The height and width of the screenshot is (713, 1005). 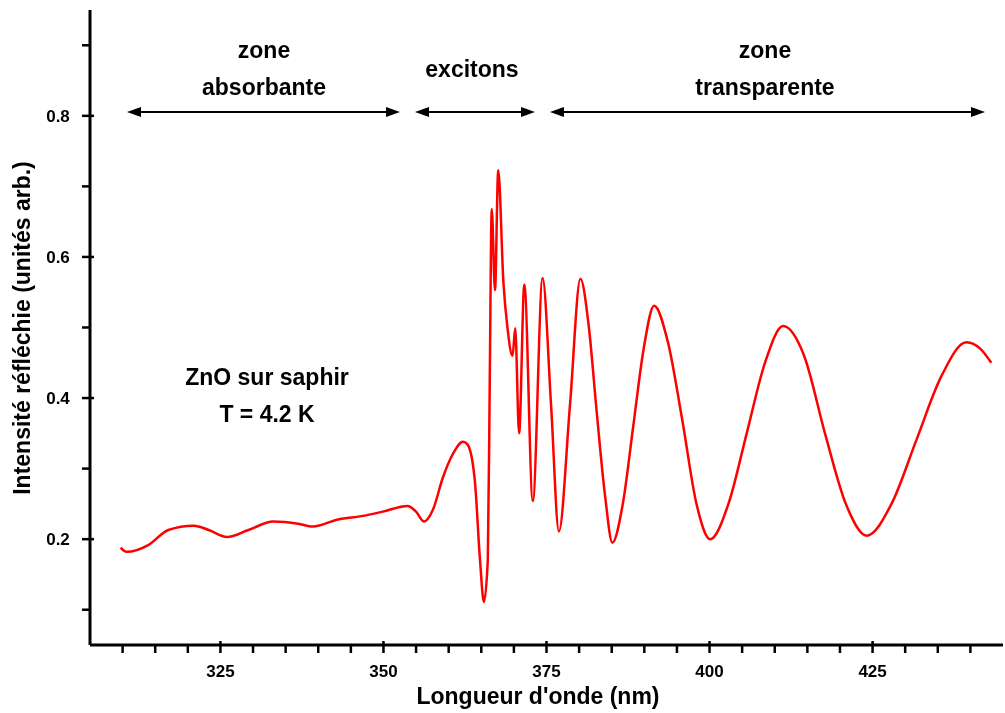 I want to click on x-axis-title: Longueur d'onde (nm), so click(x=538, y=696).